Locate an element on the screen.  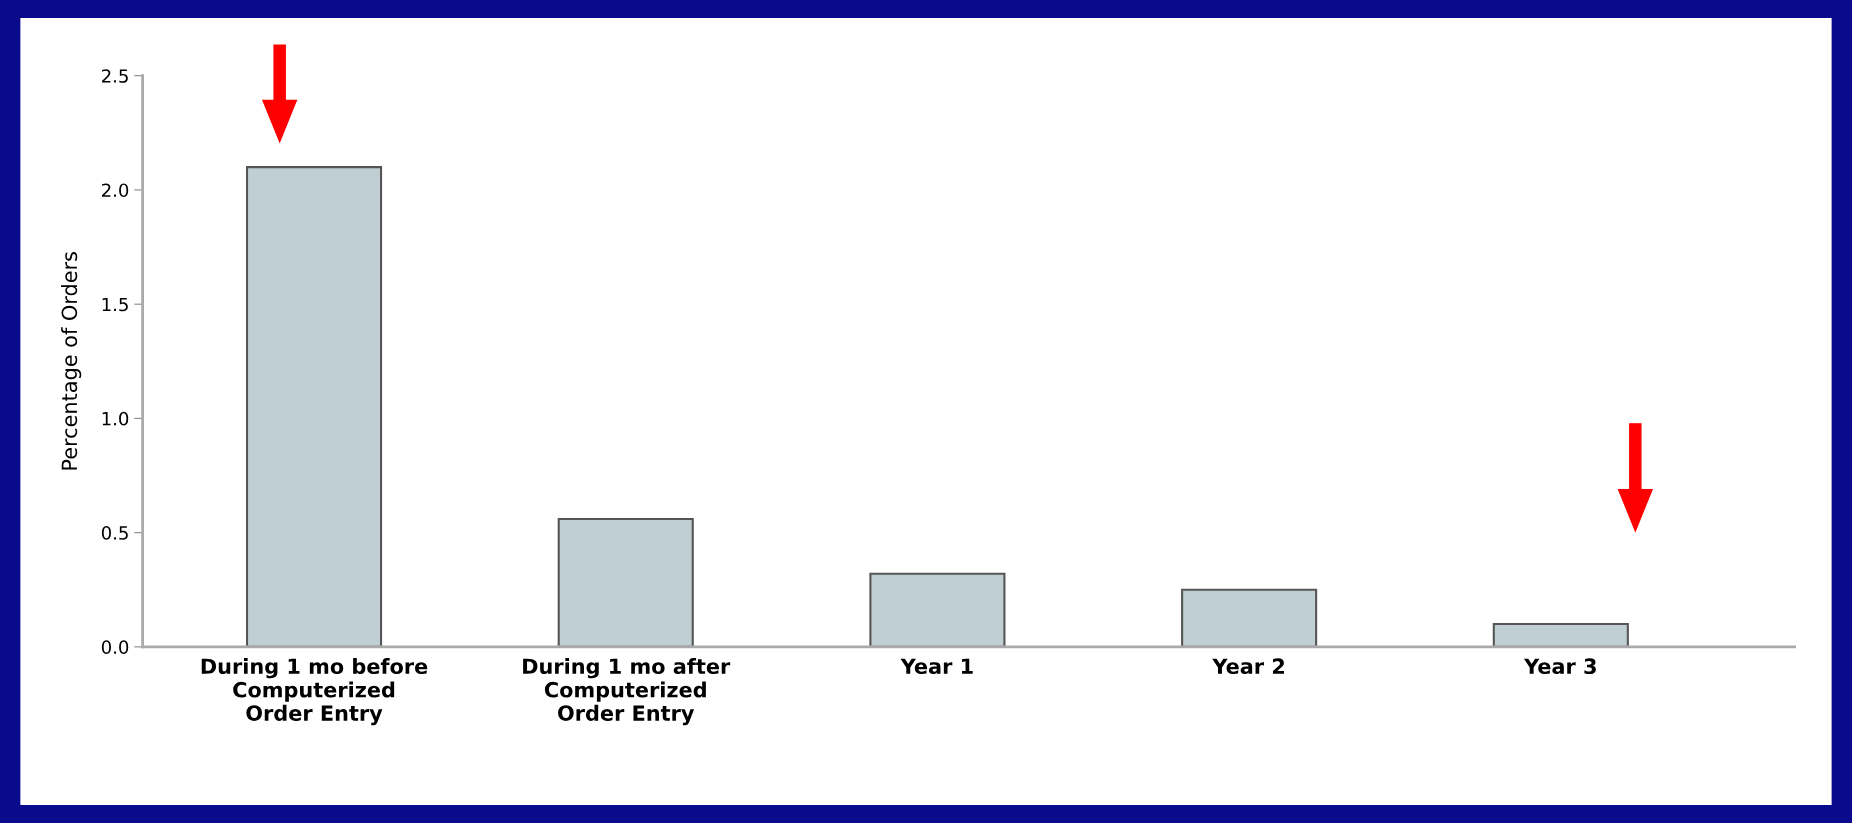
x-tick-label: During 1 mo before Computerized Order Entry is located at coordinates (314, 691).